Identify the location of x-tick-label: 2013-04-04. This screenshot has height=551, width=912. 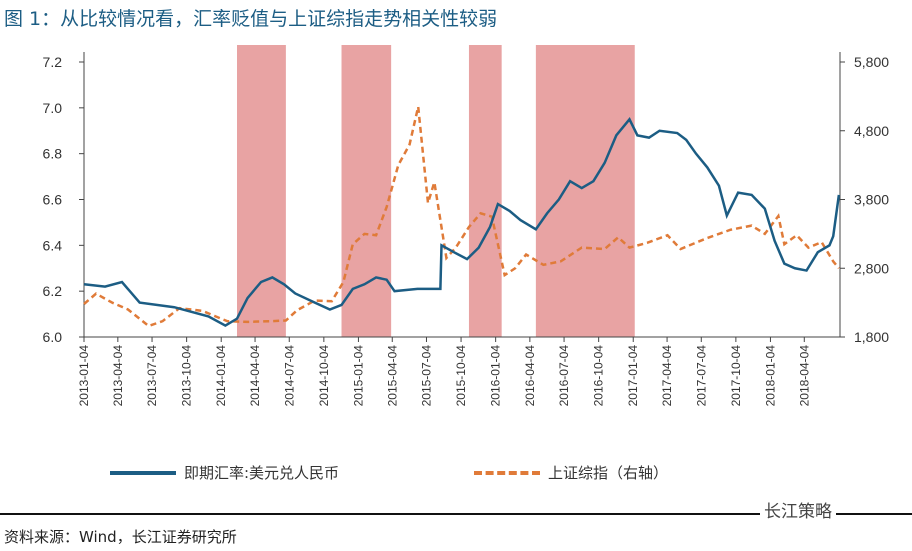
(118, 376).